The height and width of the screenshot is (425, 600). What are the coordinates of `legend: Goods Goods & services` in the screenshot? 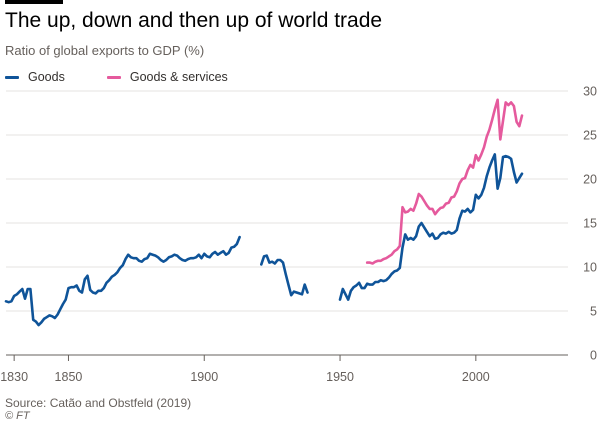 It's located at (137, 77).